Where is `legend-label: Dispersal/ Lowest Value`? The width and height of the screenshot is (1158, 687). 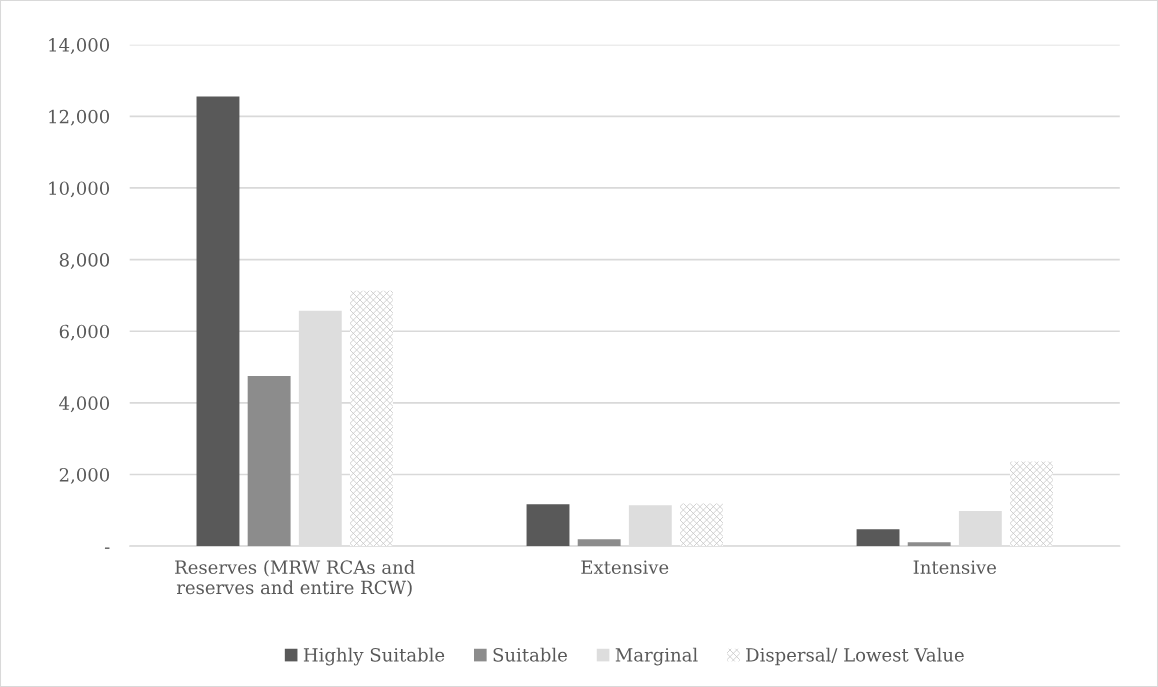
legend-label: Dispersal/ Lowest Value is located at coordinates (855, 656).